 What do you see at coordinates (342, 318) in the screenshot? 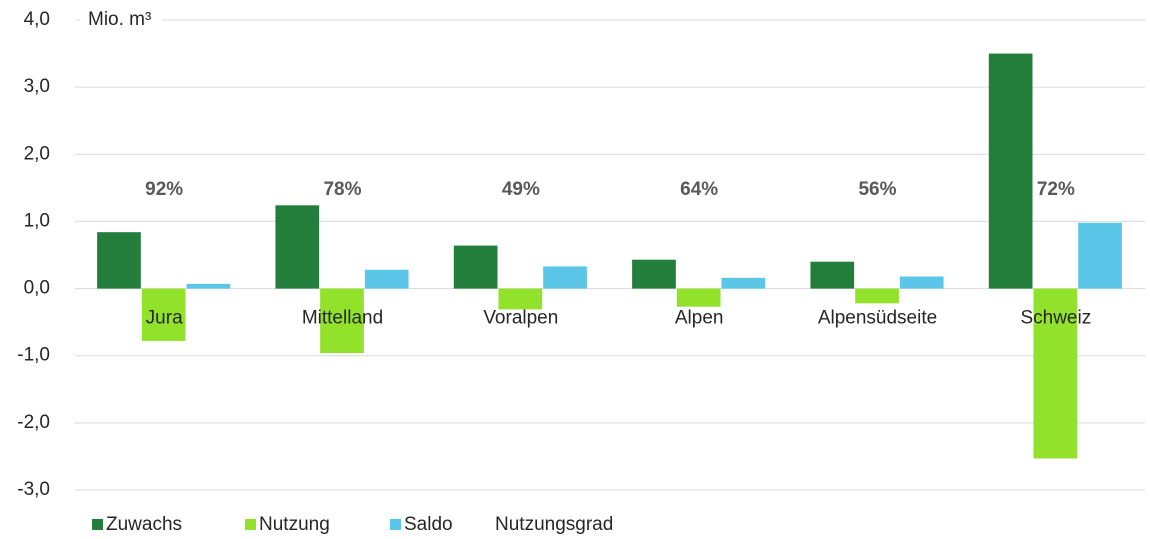
I see `x-tick-label: Mittelland` at bounding box center [342, 318].